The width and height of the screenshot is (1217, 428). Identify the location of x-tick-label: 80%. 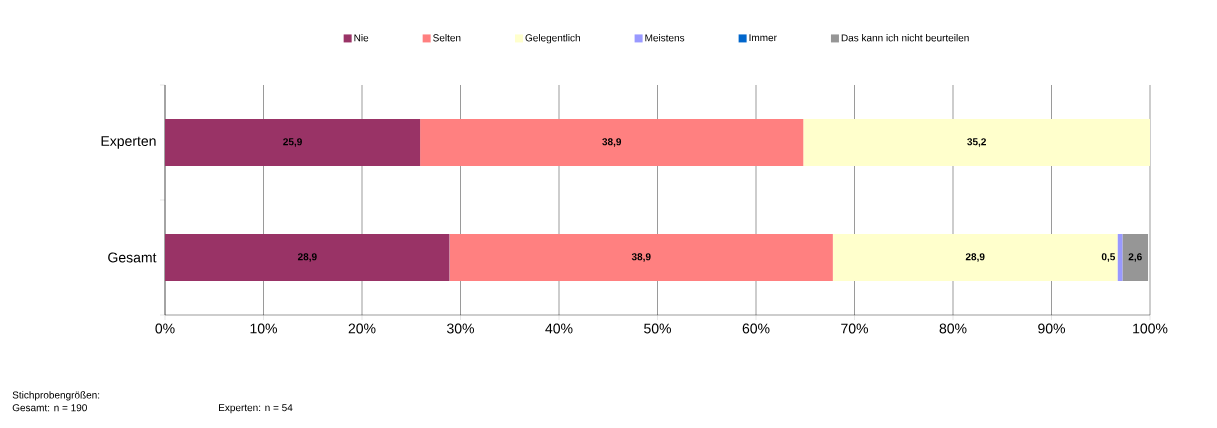
(953, 328).